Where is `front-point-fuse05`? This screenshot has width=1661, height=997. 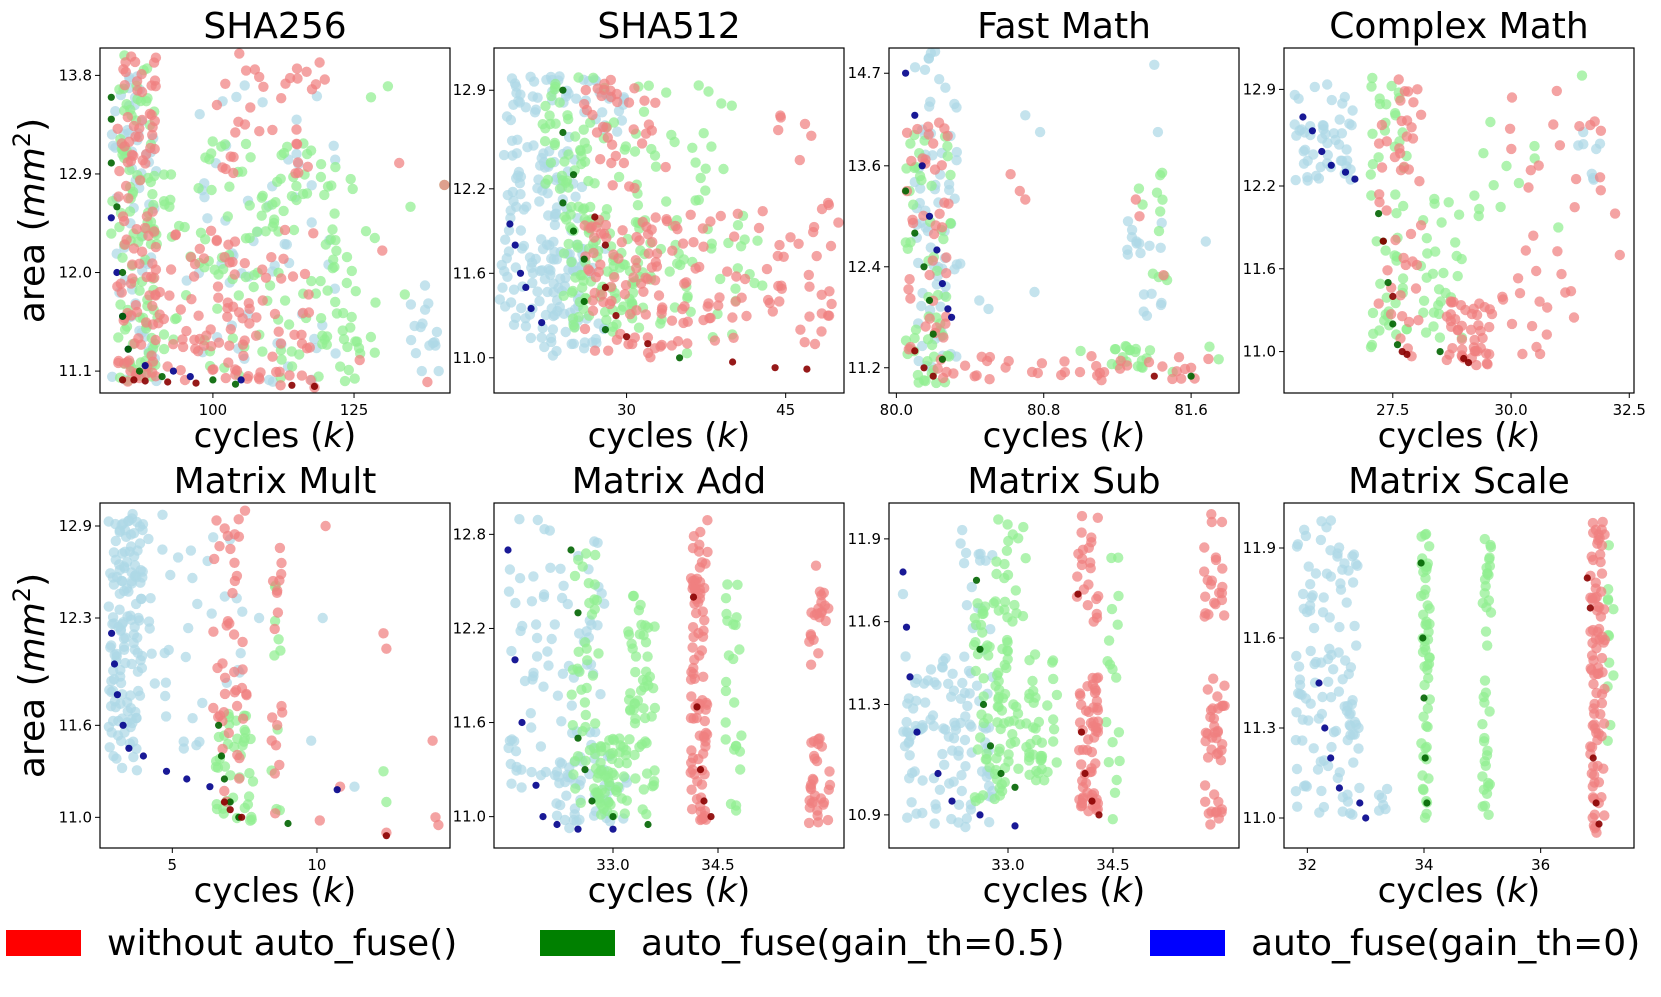 front-point-fuse05 is located at coordinates (933, 334).